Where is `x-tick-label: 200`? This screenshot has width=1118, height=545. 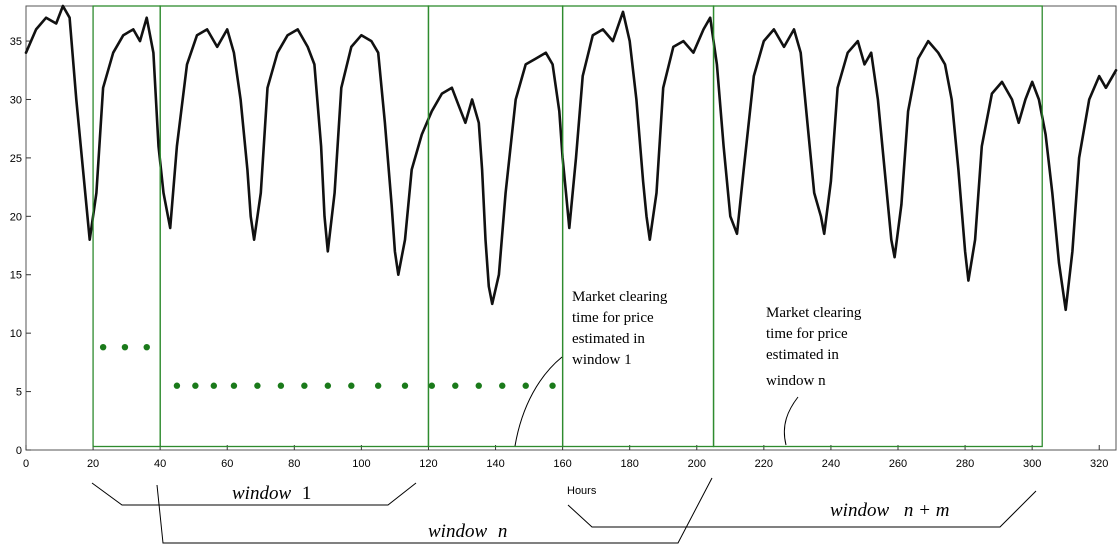
x-tick-label: 200 is located at coordinates (697, 464).